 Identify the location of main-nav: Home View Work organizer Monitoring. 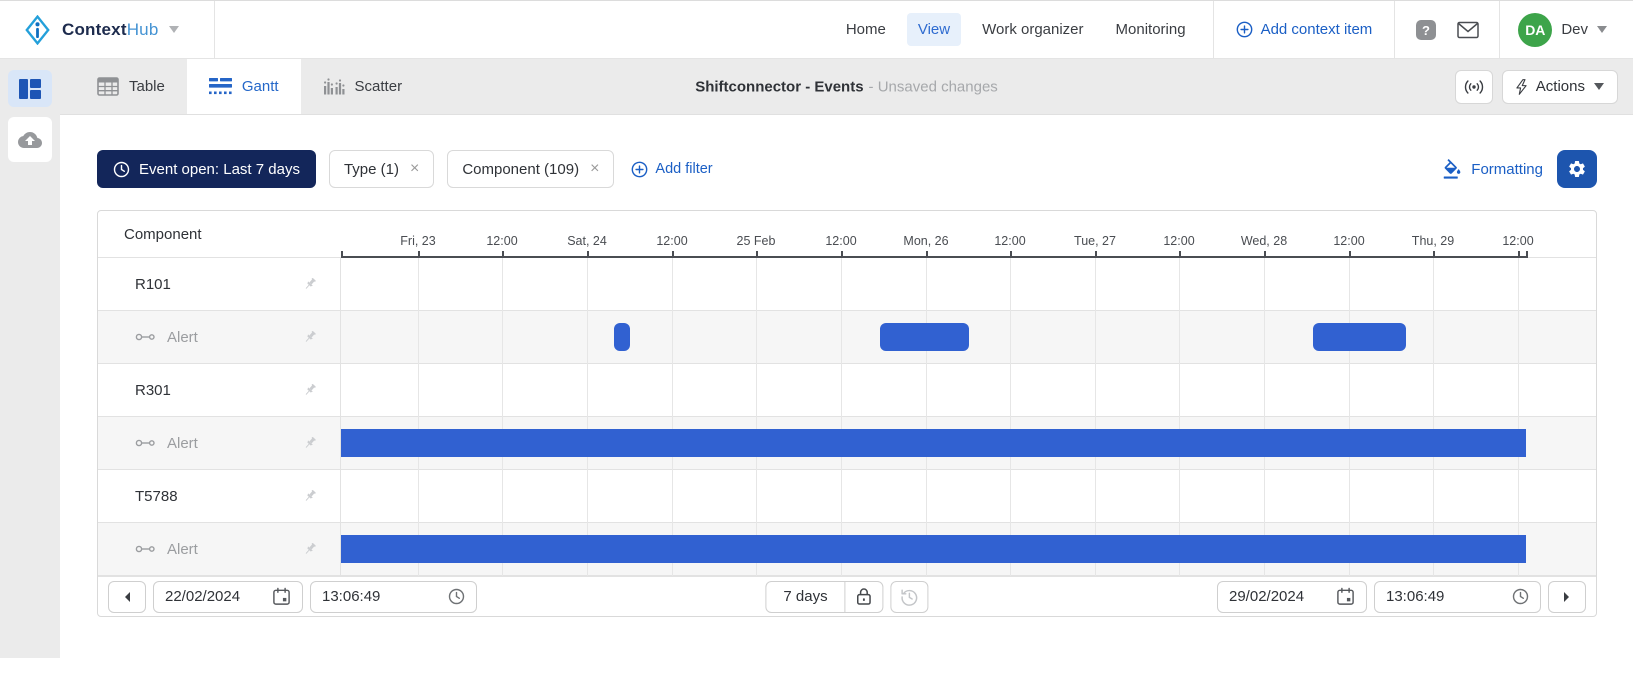
(1016, 29).